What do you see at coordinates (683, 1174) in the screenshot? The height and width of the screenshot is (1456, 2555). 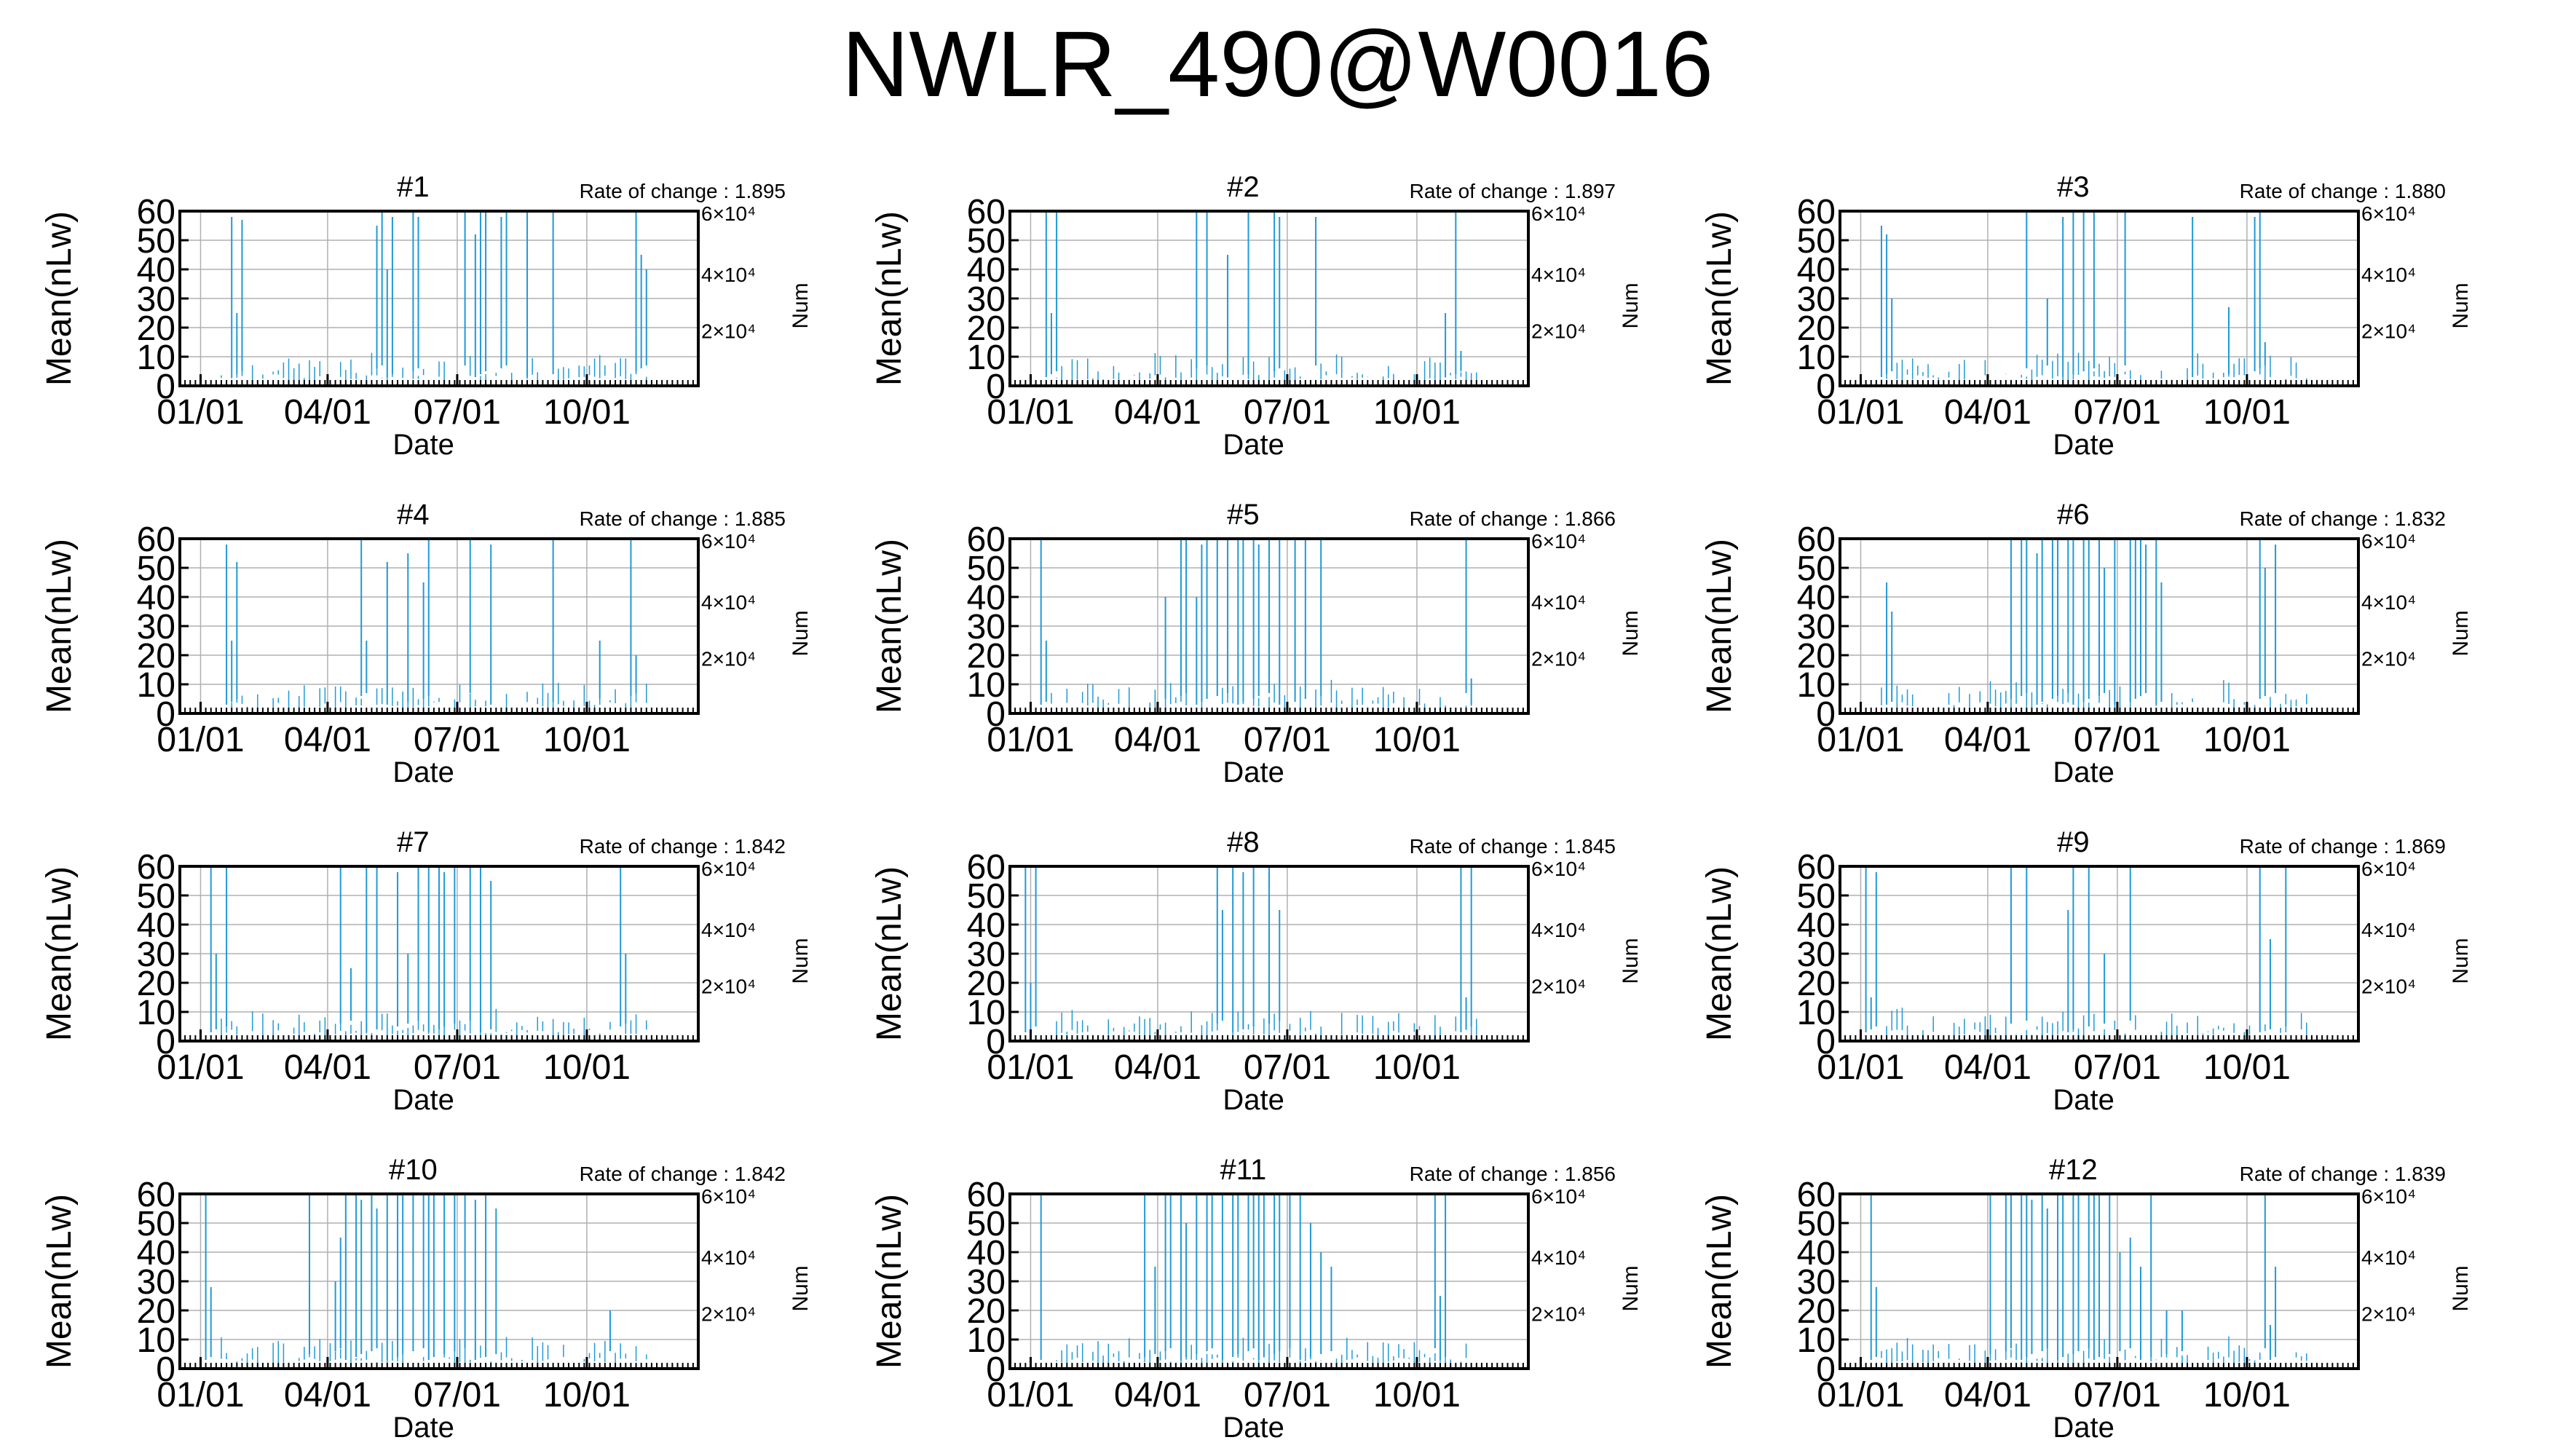 I see `rate-of-change-label: Rate of change : 1.842` at bounding box center [683, 1174].